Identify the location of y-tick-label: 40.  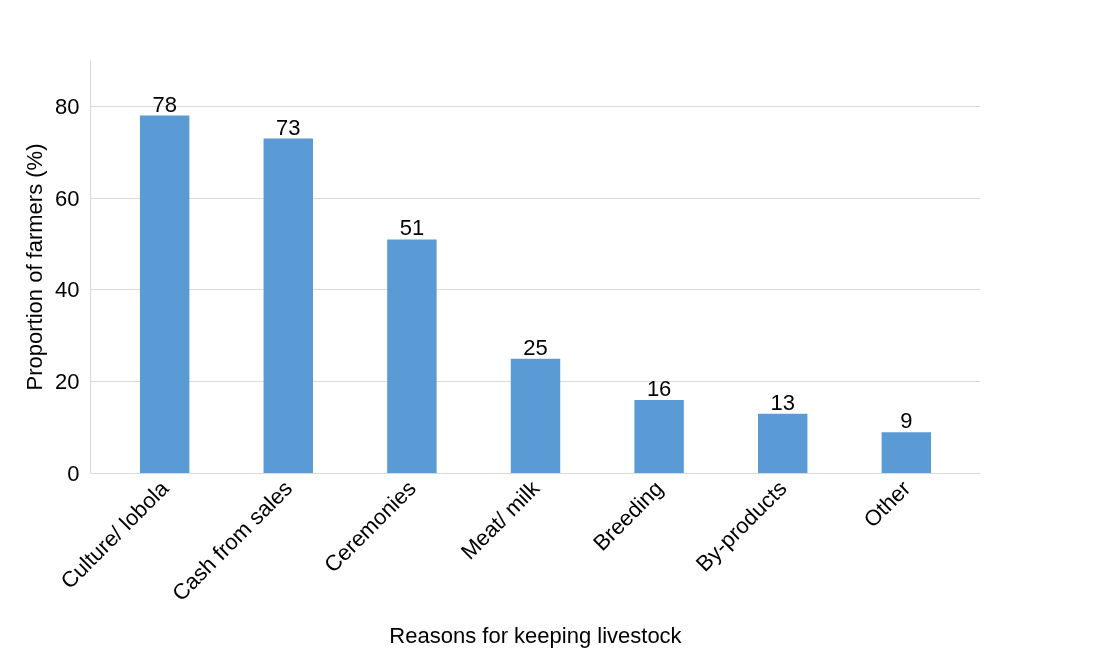
(67, 290).